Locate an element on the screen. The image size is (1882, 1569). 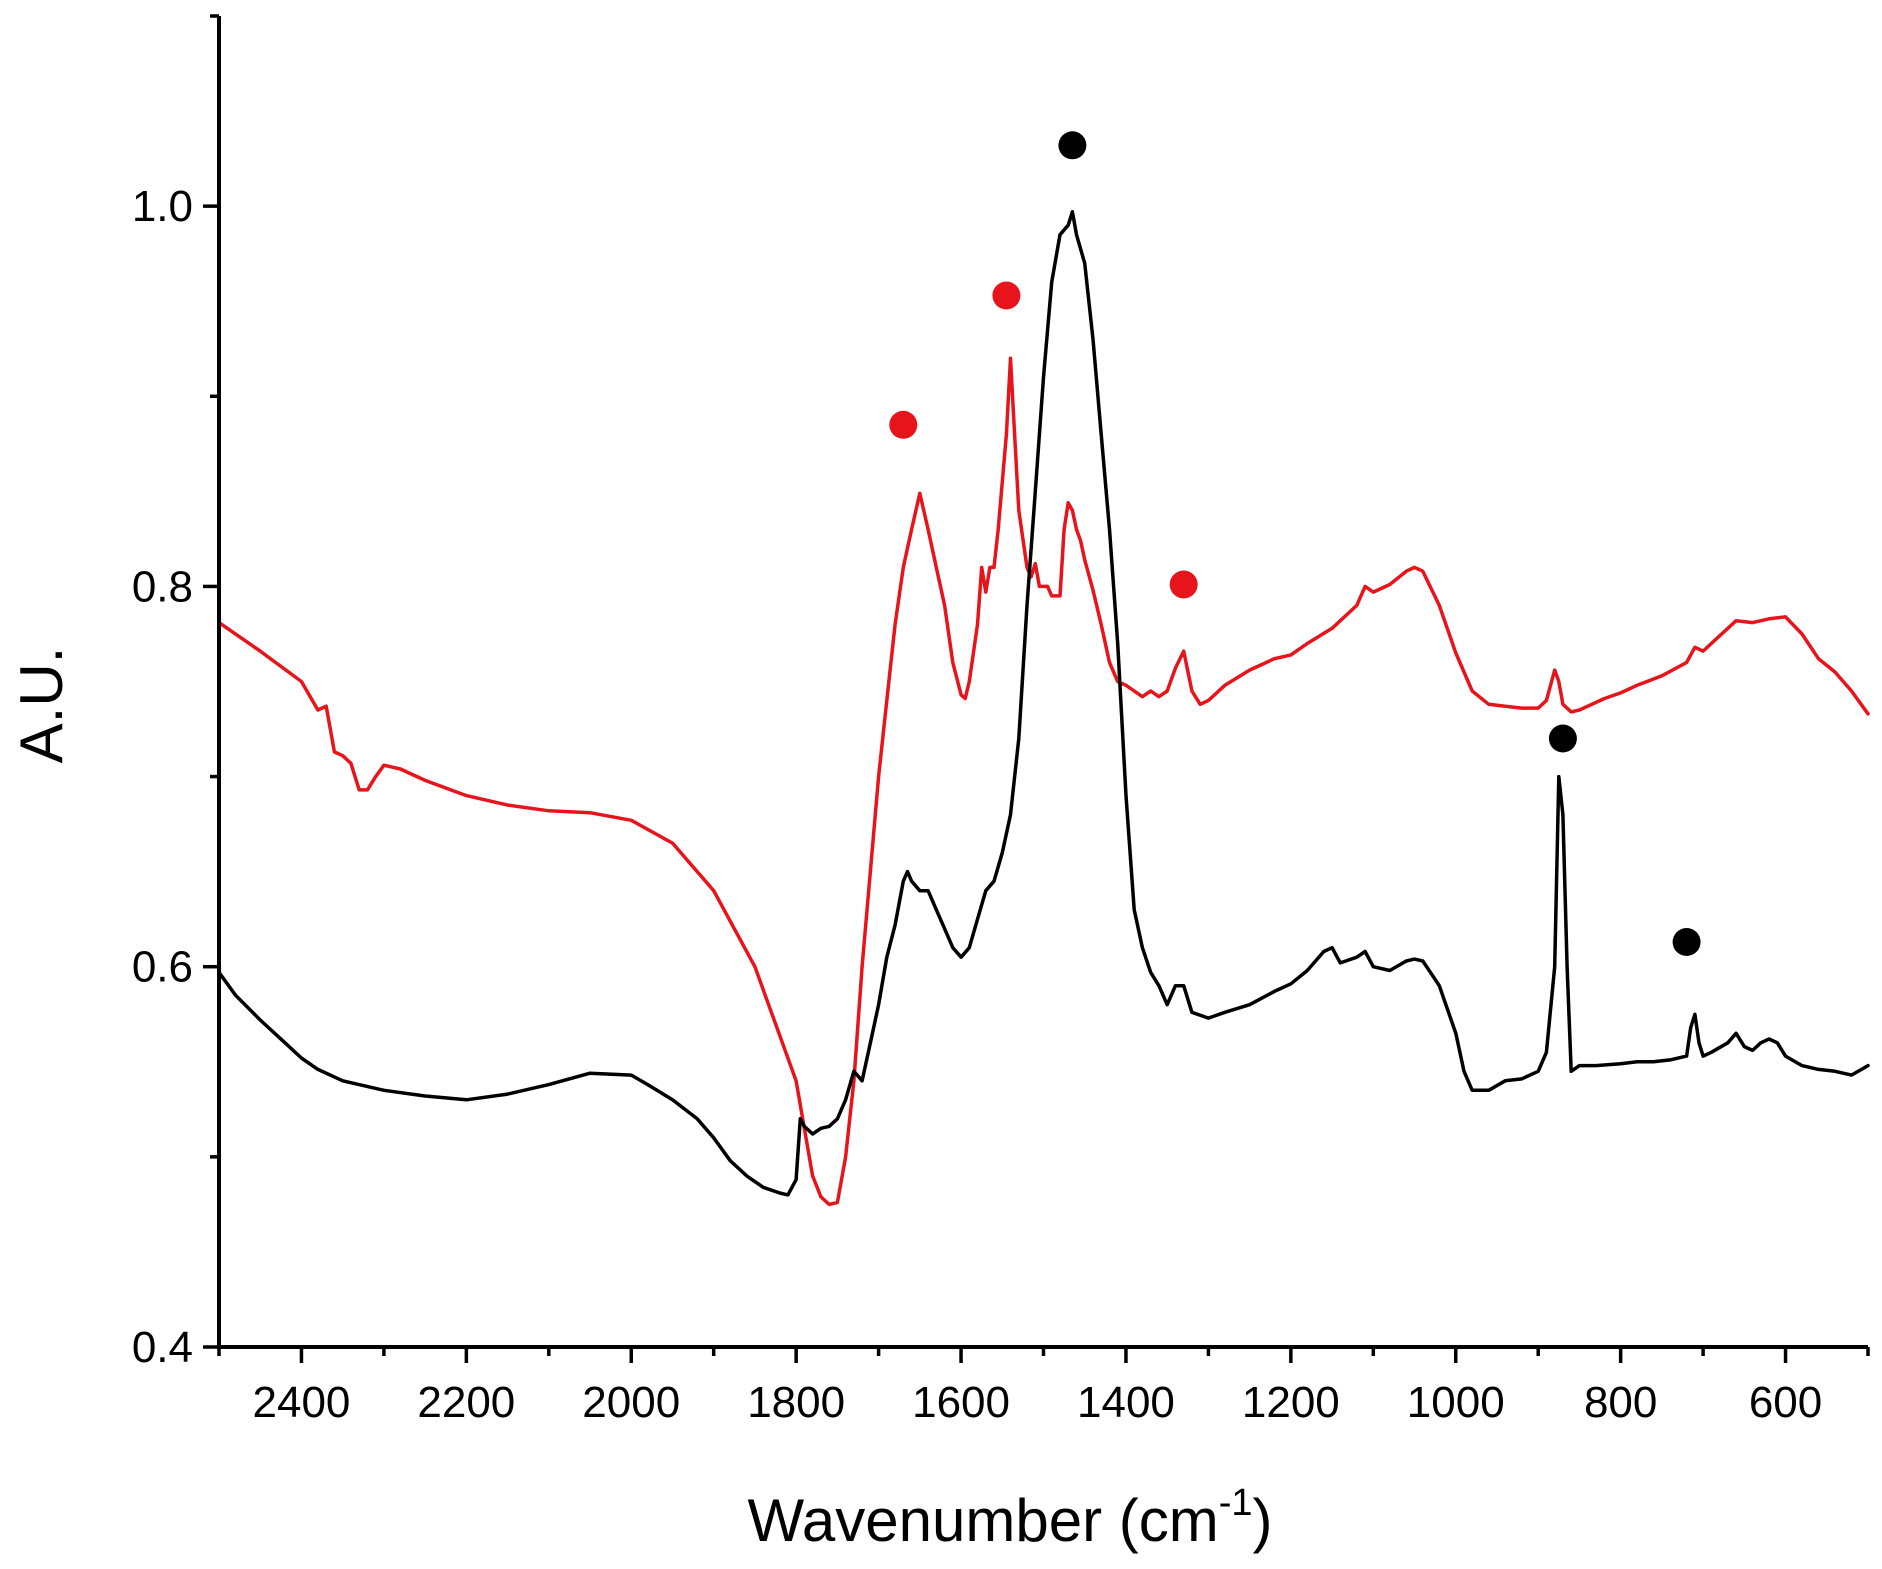
x-axis-title: Wavenumber (cm-1) is located at coordinates (1010, 1518).